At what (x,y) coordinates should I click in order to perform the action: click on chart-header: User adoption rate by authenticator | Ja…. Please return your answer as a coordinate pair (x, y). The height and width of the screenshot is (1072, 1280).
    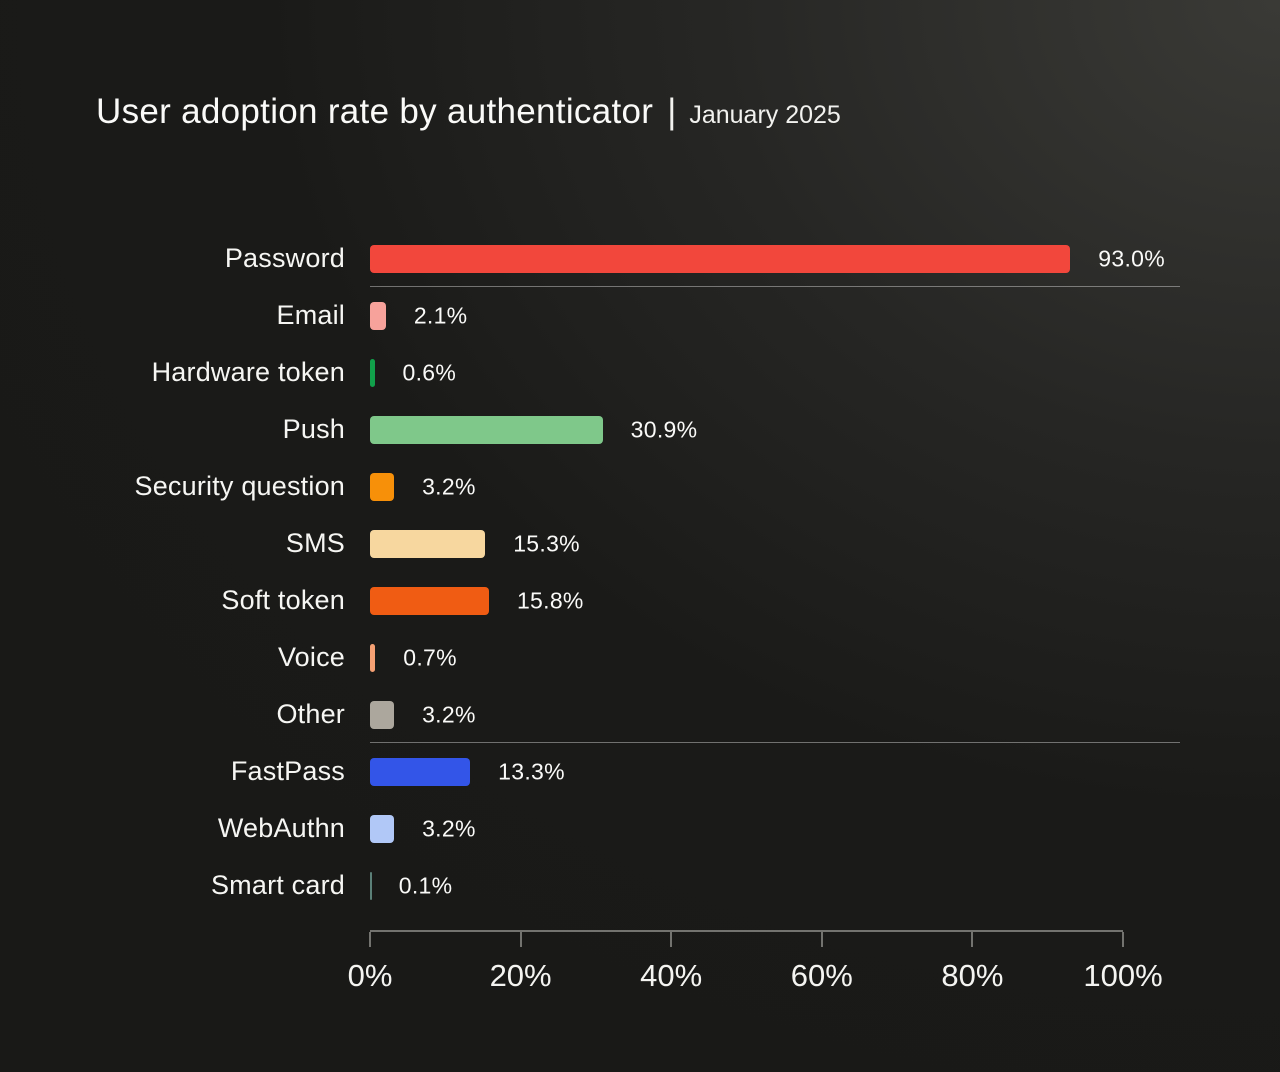
    Looking at the image, I should click on (468, 112).